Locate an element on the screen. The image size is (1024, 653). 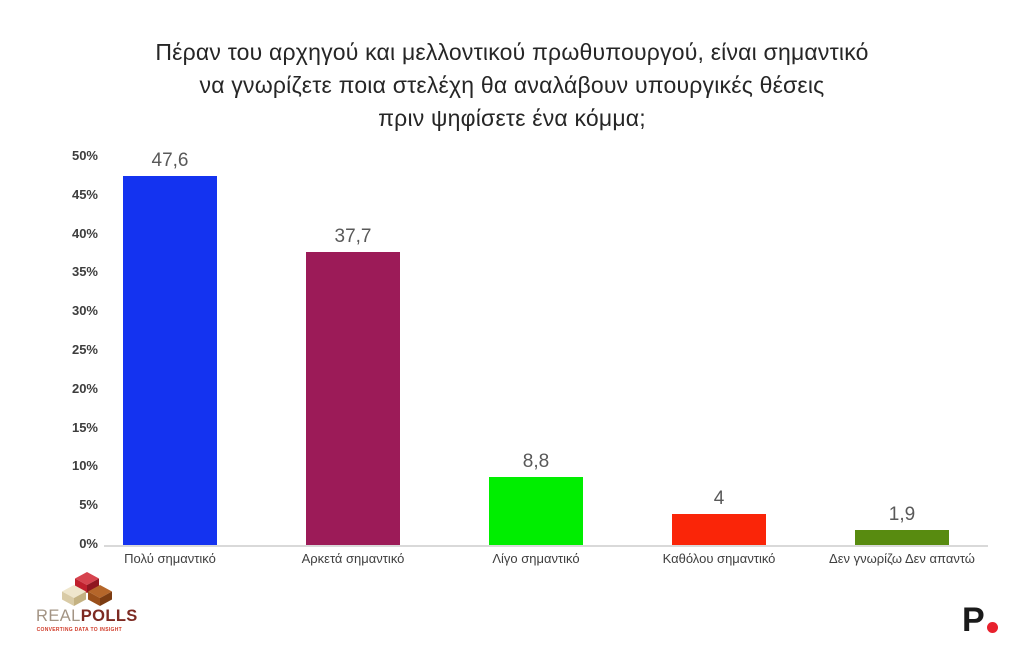
bar-value-label: 8,8 is located at coordinates (536, 461).